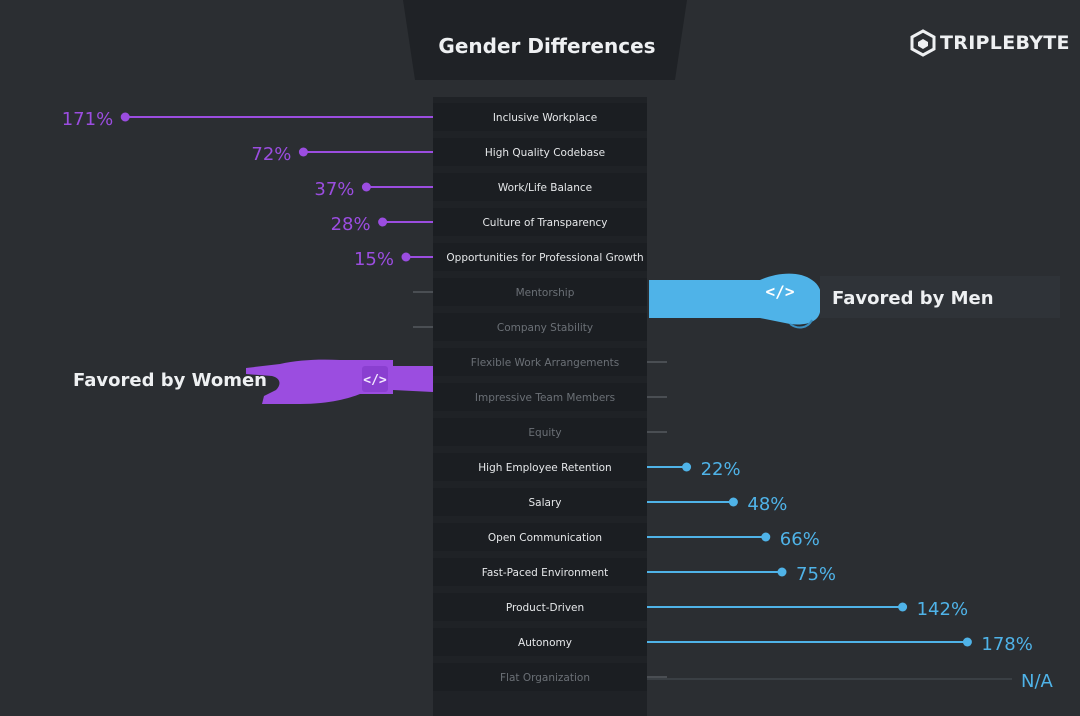 The height and width of the screenshot is (716, 1080). Describe the element at coordinates (767, 504) in the screenshot. I see `men-value-label: 48%` at that location.